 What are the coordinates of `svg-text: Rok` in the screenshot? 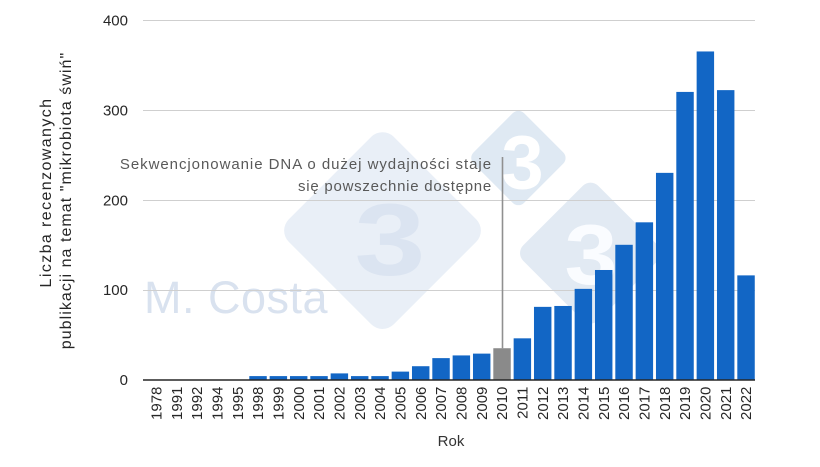 It's located at (451, 441).